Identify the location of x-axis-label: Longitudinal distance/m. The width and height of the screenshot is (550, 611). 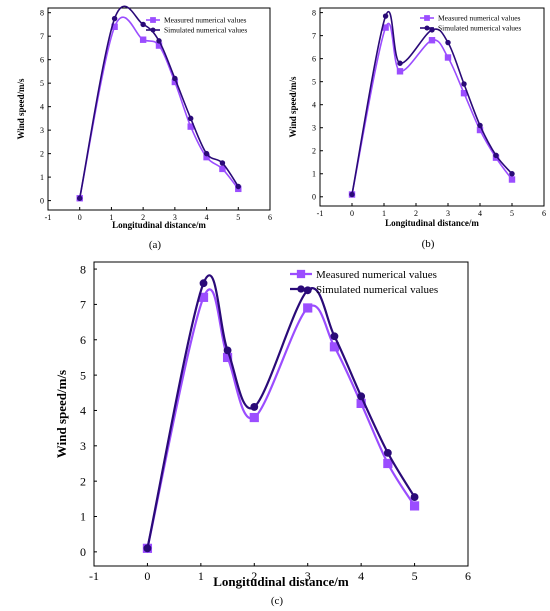
(432, 223).